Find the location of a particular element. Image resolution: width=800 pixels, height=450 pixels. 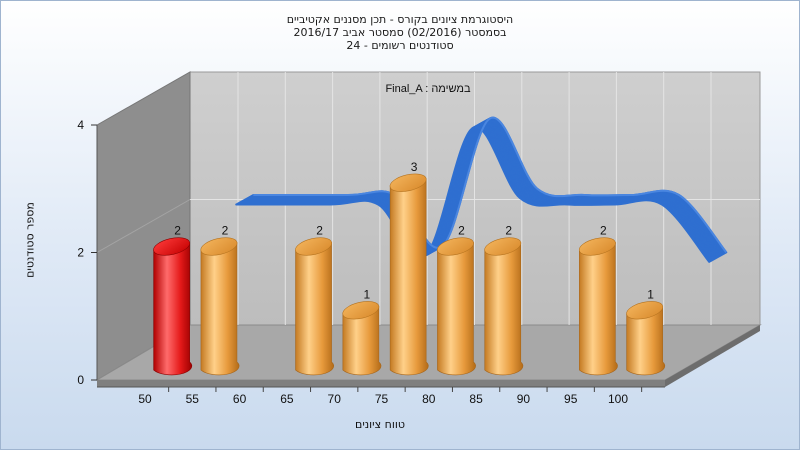

x-axis-label: טווח ציונים is located at coordinates (380, 424).